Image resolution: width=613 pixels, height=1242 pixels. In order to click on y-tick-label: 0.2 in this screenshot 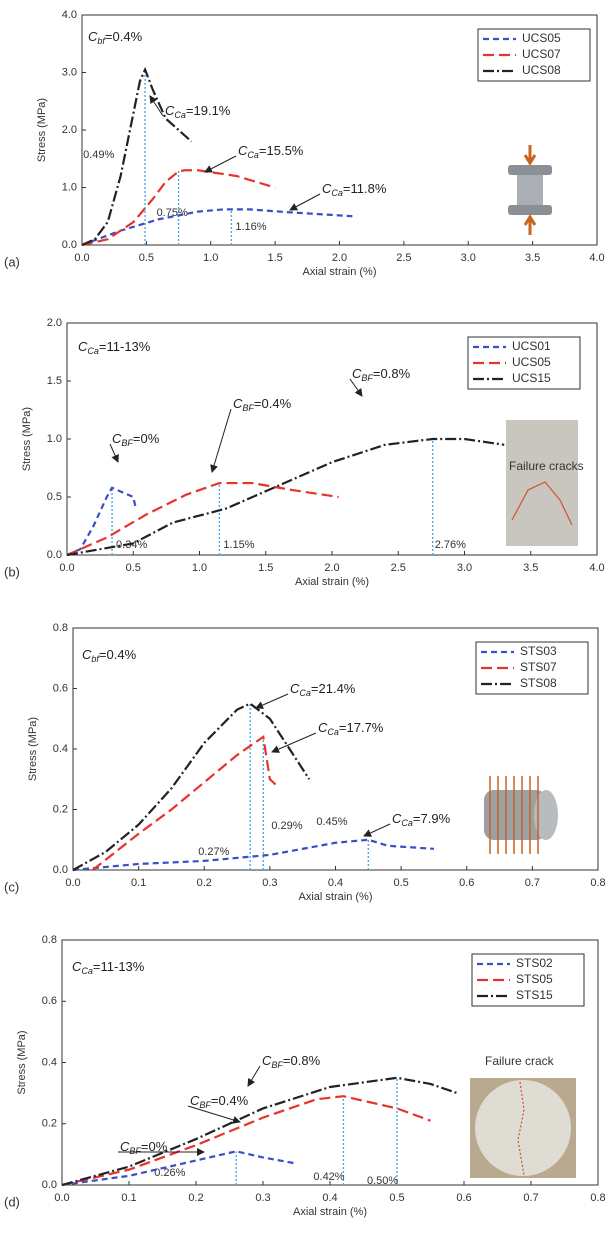, I will do `click(49, 1124)`.